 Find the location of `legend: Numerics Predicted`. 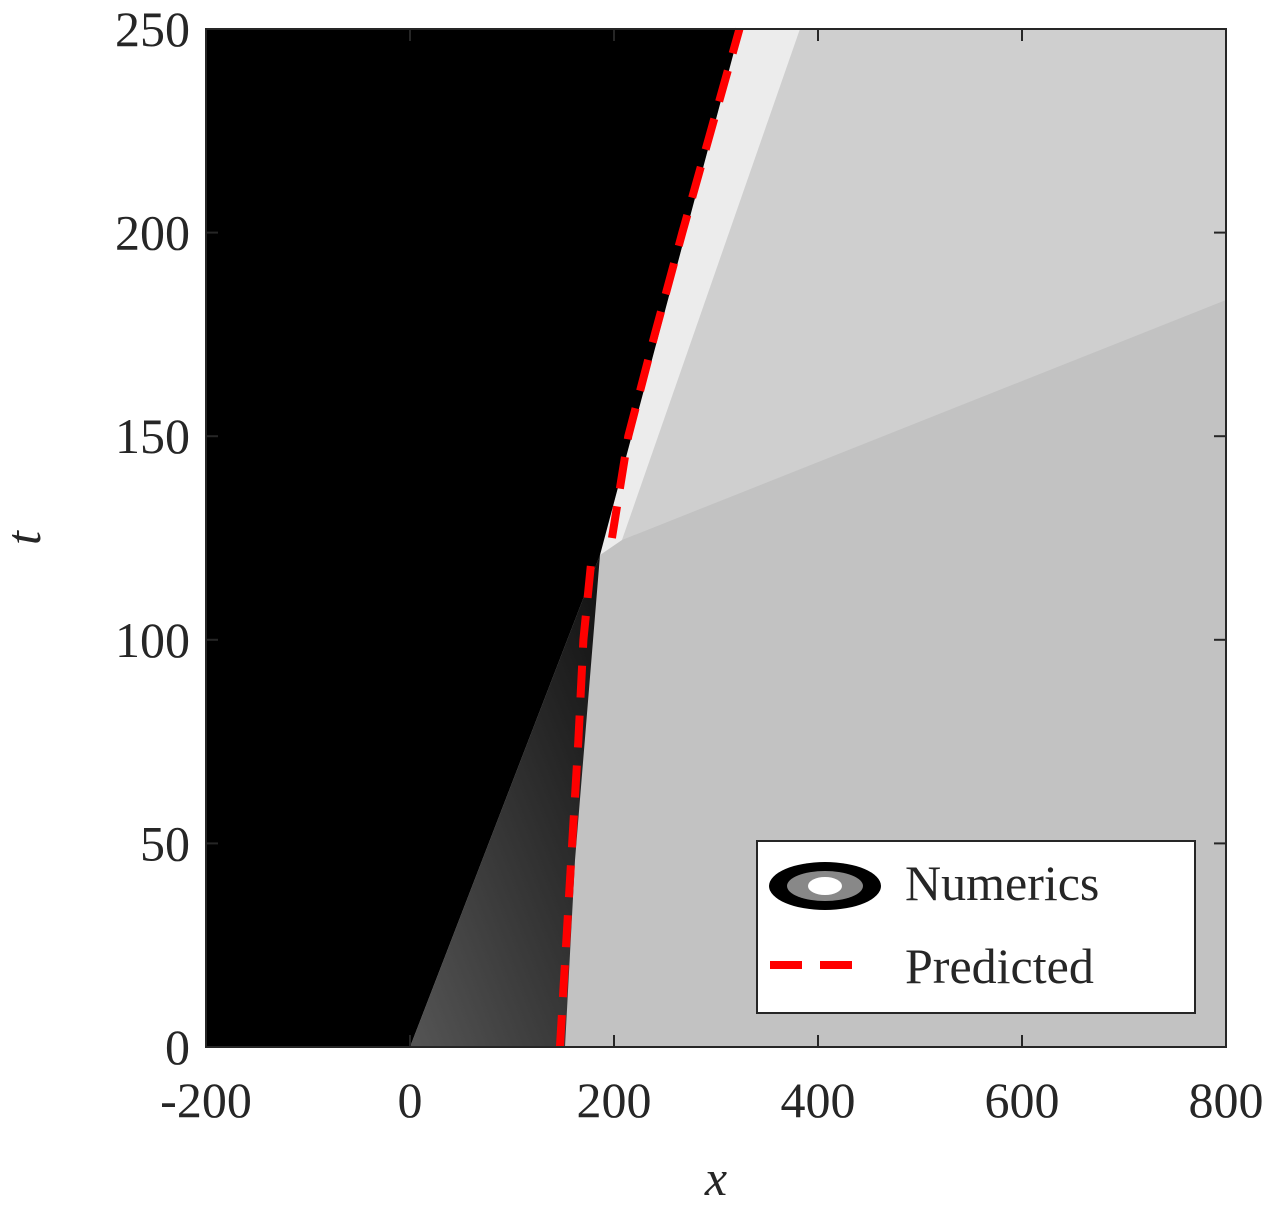

legend: Numerics Predicted is located at coordinates (976, 927).